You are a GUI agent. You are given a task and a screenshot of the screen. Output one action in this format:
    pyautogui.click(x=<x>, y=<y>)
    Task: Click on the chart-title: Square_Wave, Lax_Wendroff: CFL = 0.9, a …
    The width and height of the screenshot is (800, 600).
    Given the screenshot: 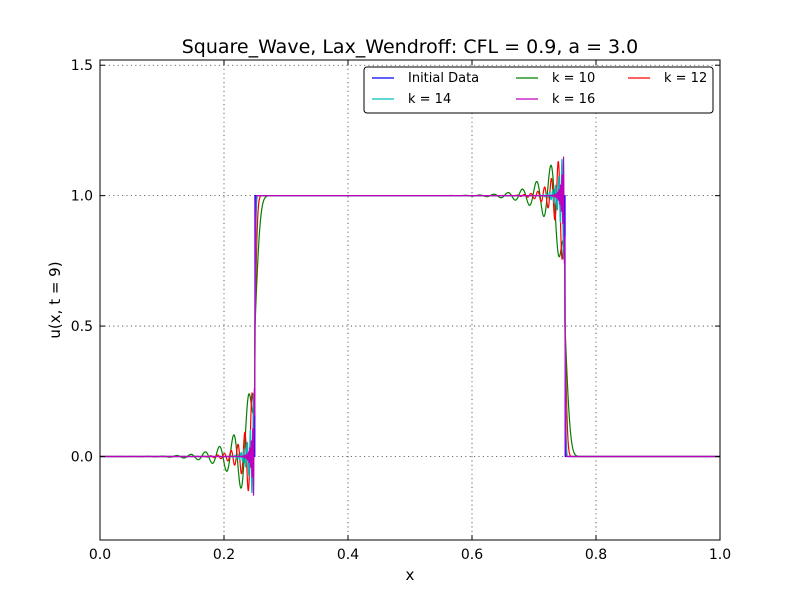 What is the action you would take?
    pyautogui.click(x=410, y=47)
    